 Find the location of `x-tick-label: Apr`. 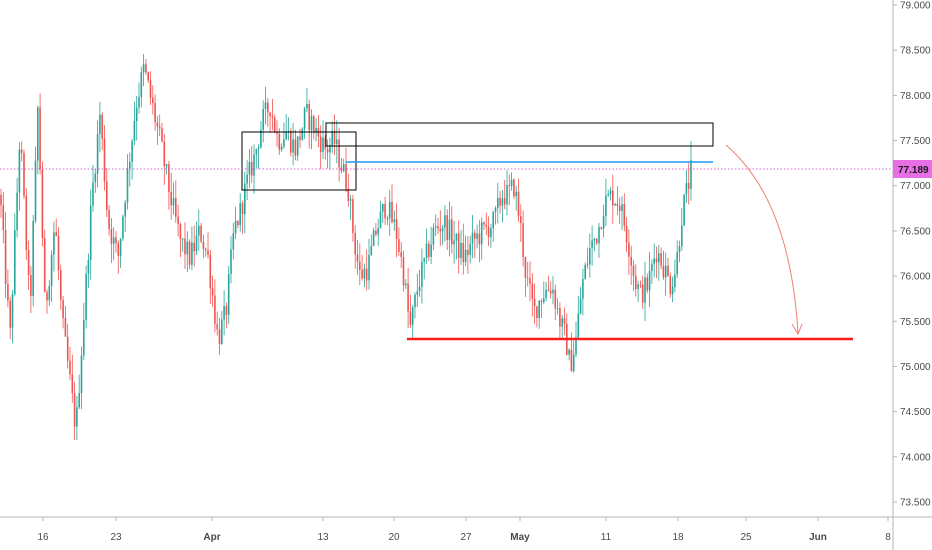

x-tick-label: Apr is located at coordinates (211, 537).